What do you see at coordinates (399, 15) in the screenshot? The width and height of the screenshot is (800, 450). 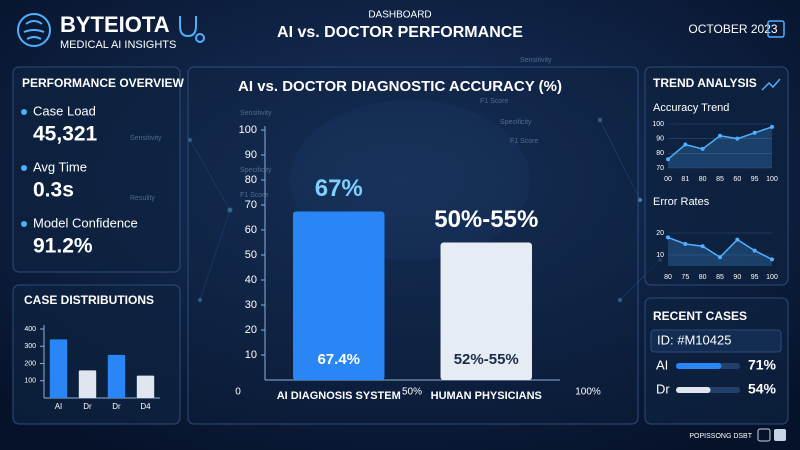 I see `section-label: DASHBOARD` at bounding box center [399, 15].